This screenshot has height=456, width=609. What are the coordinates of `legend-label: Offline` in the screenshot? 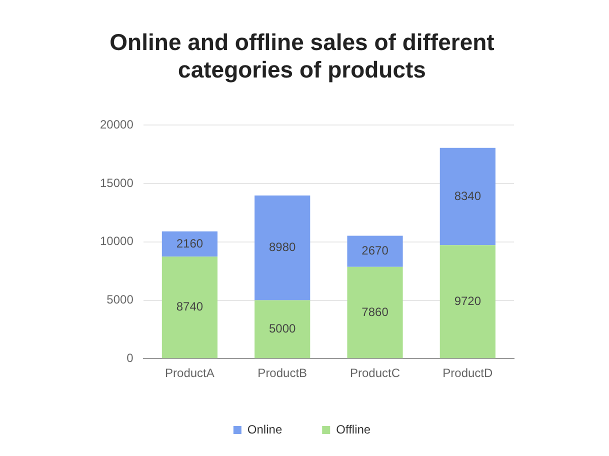 It's located at (353, 429).